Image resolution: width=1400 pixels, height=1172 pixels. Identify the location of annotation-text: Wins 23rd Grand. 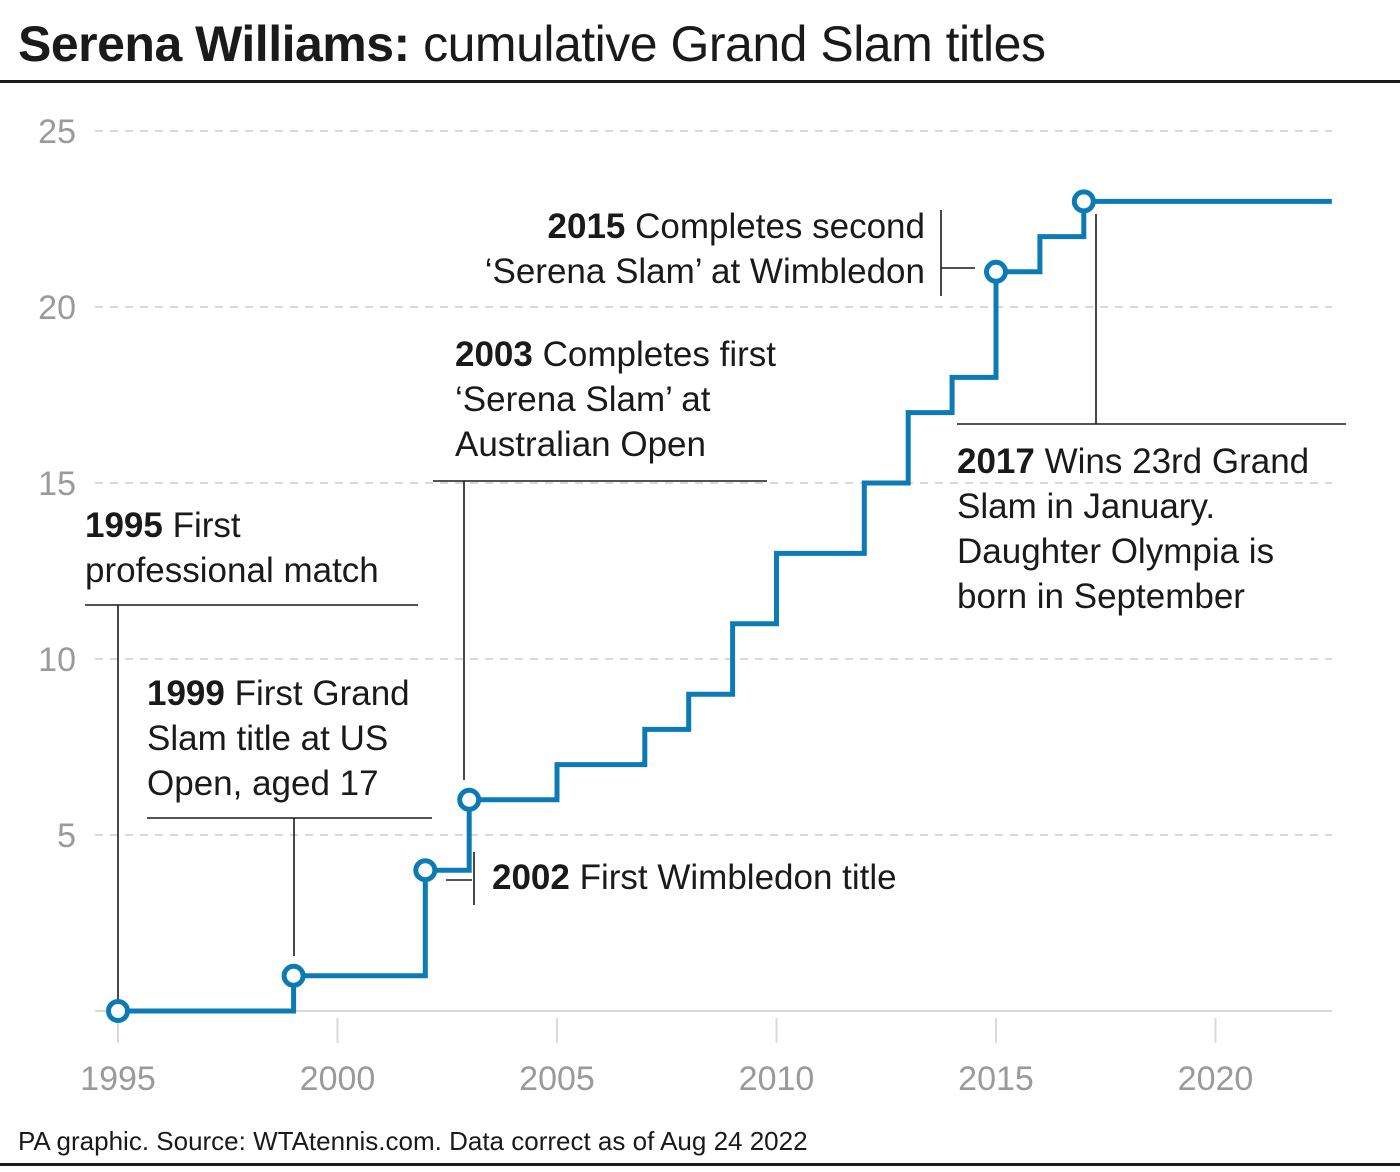
(1172, 461).